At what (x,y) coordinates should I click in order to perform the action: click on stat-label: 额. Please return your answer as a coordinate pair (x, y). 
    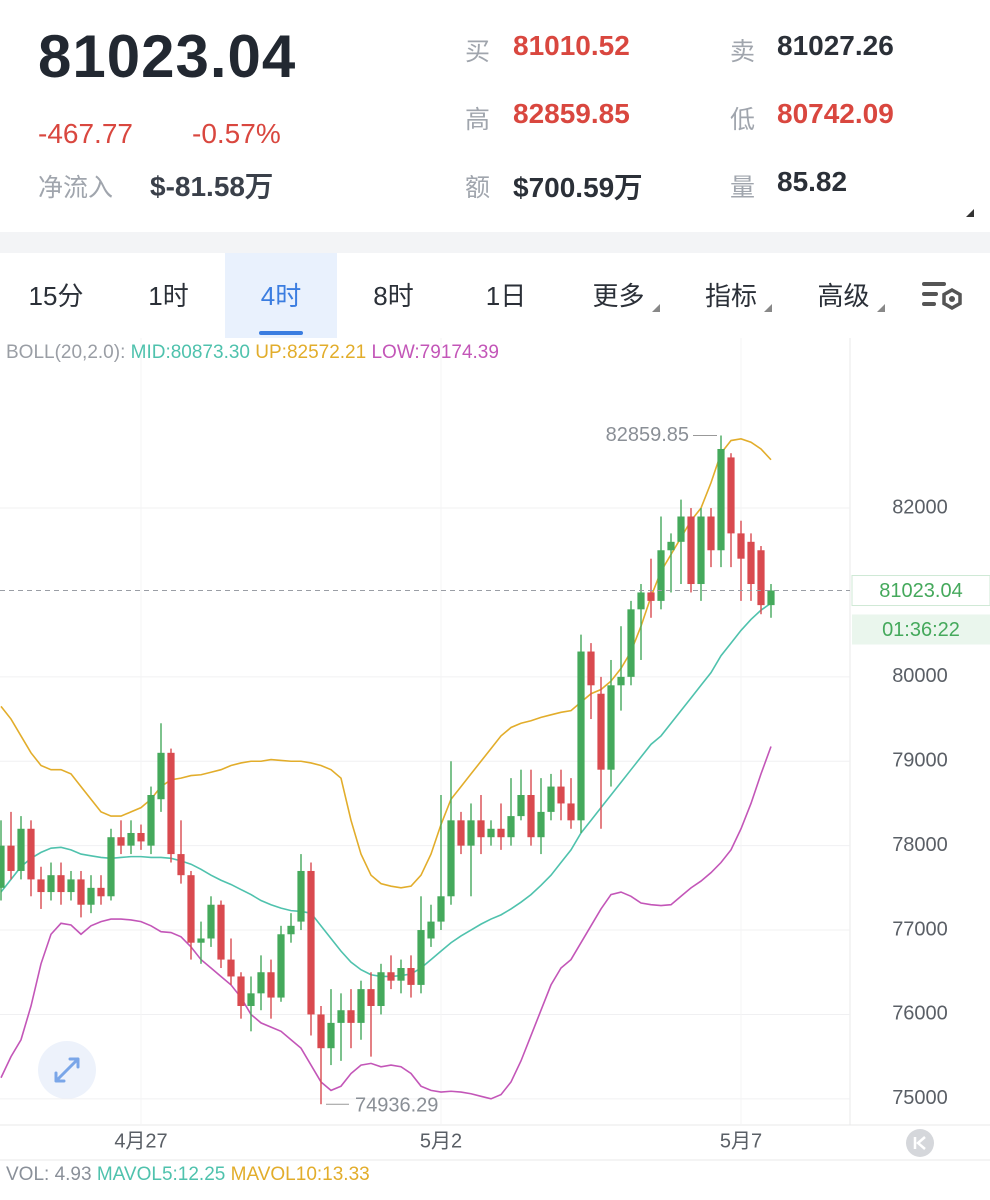
    Looking at the image, I should click on (478, 188).